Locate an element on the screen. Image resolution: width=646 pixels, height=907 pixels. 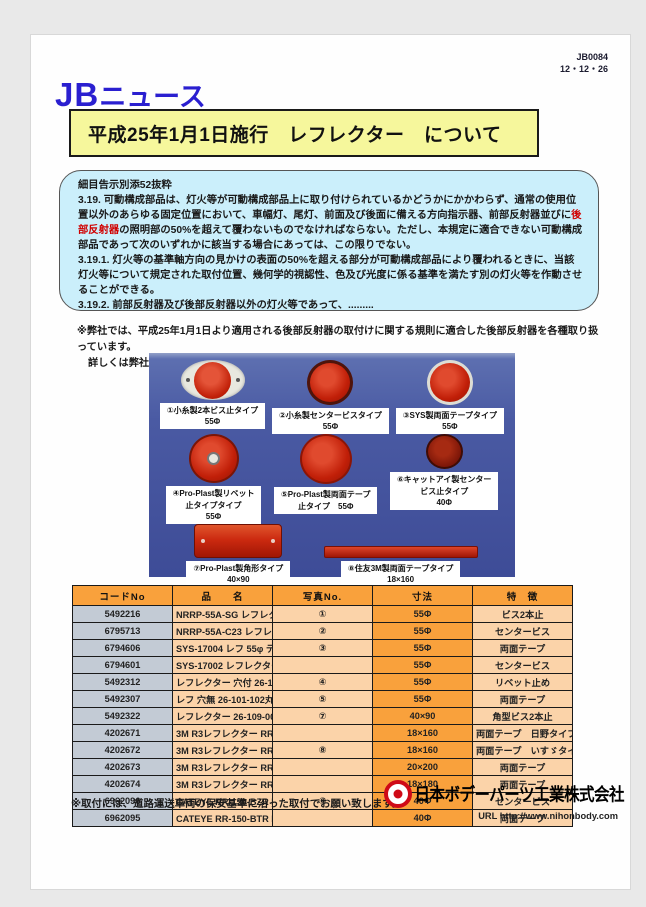
table-cell: 40×90 is located at coordinates (422, 716).